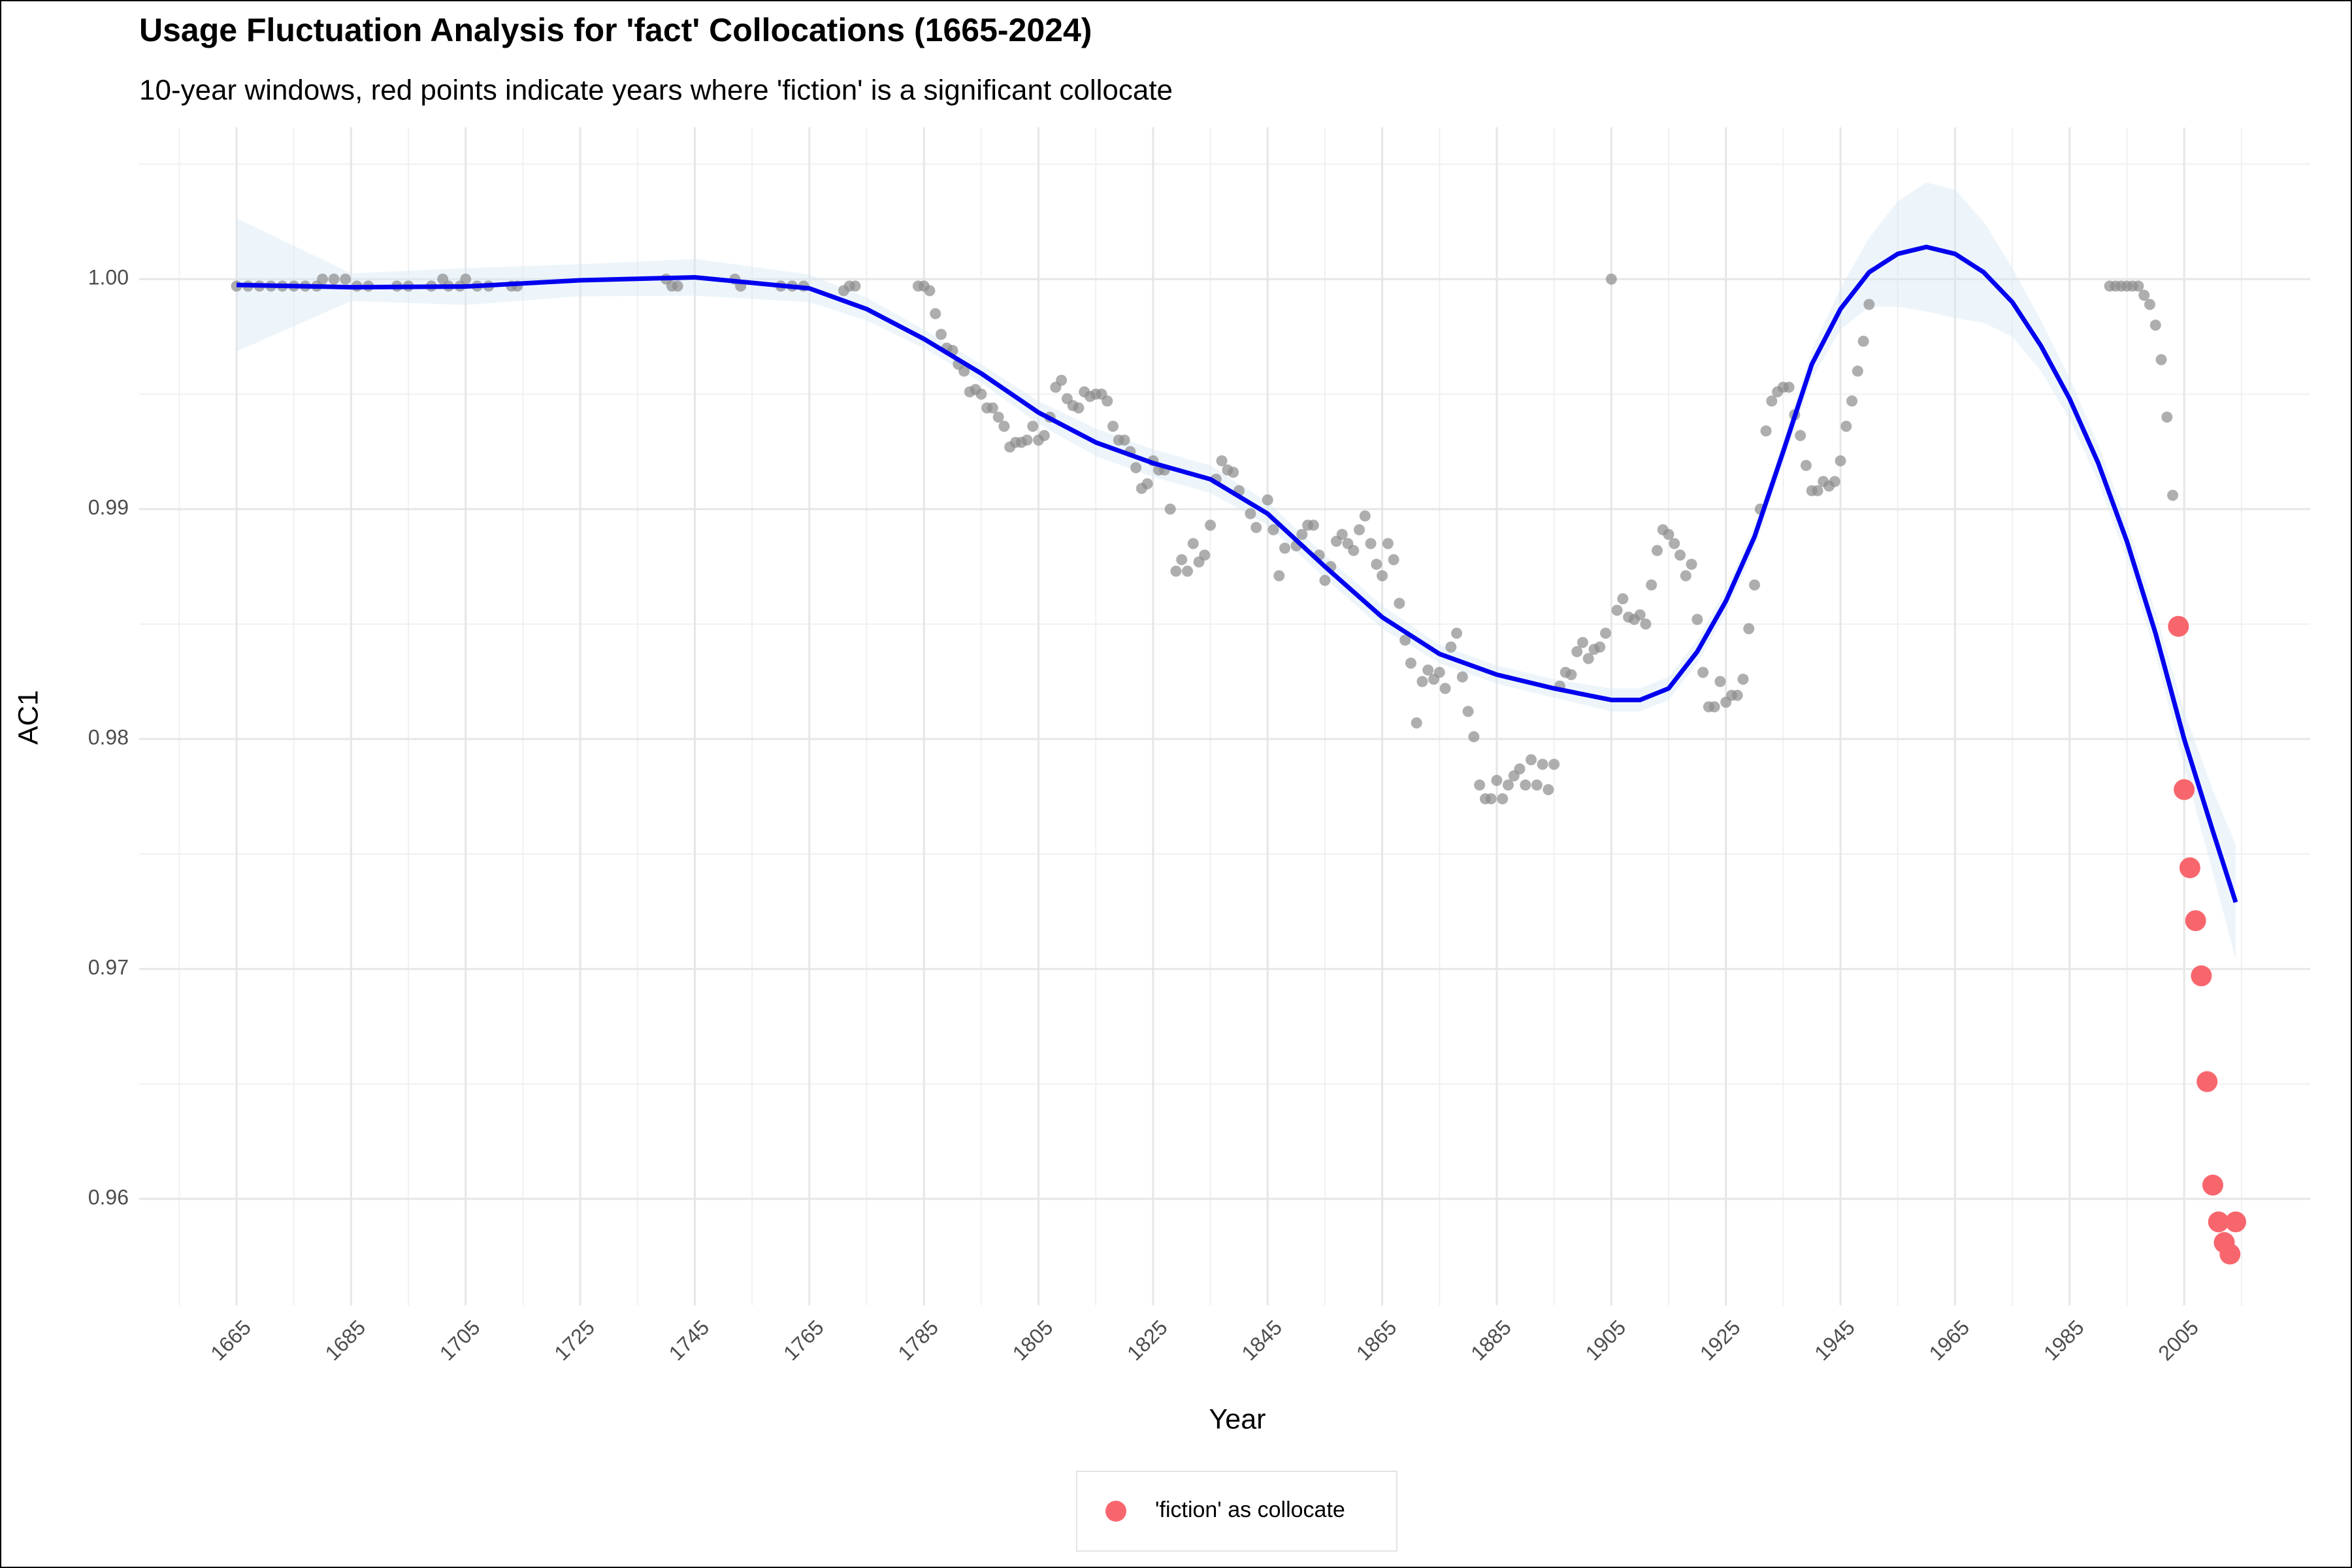 Image resolution: width=2352 pixels, height=1568 pixels. I want to click on y-tick-label: 0.96, so click(108, 1197).